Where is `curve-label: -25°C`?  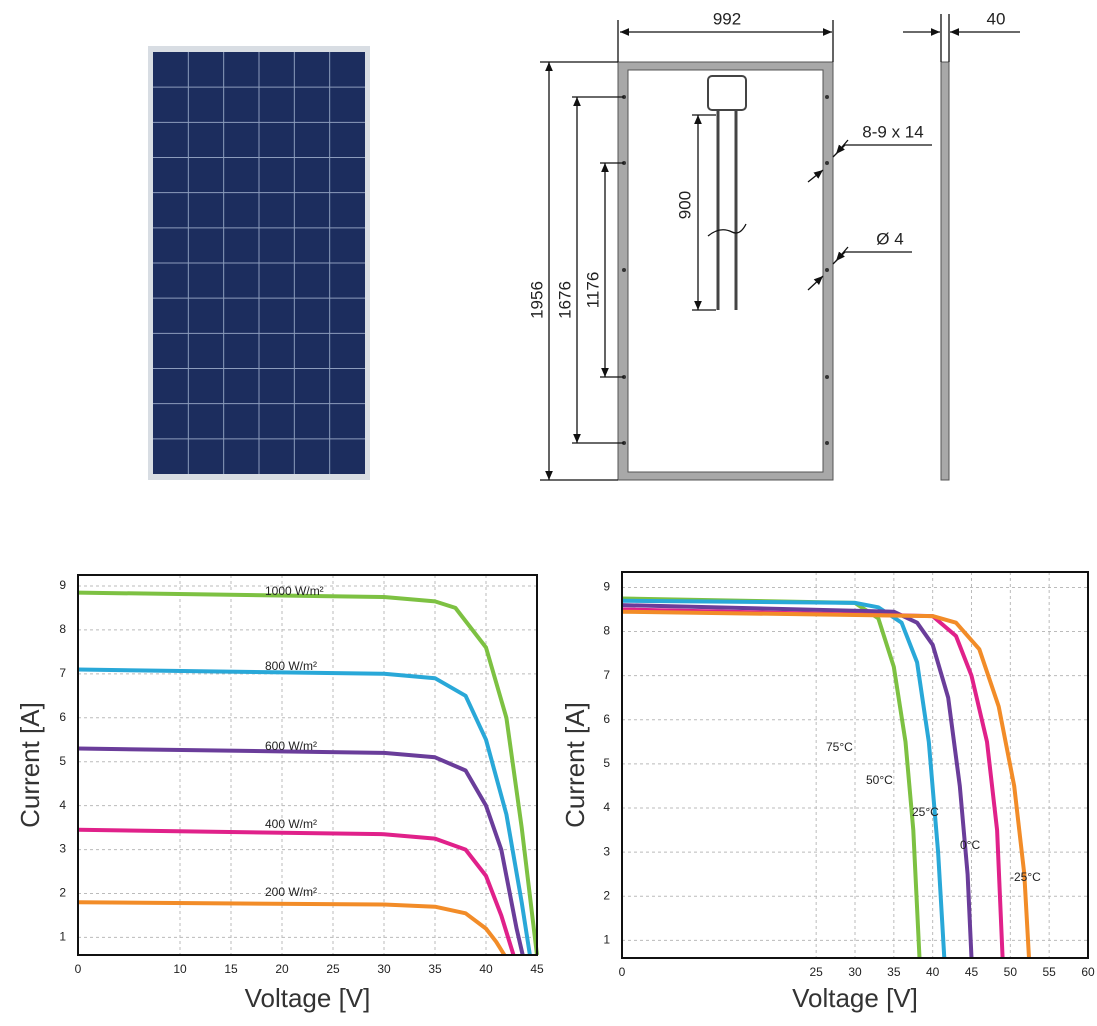
curve-label: -25°C is located at coordinates (1025, 877).